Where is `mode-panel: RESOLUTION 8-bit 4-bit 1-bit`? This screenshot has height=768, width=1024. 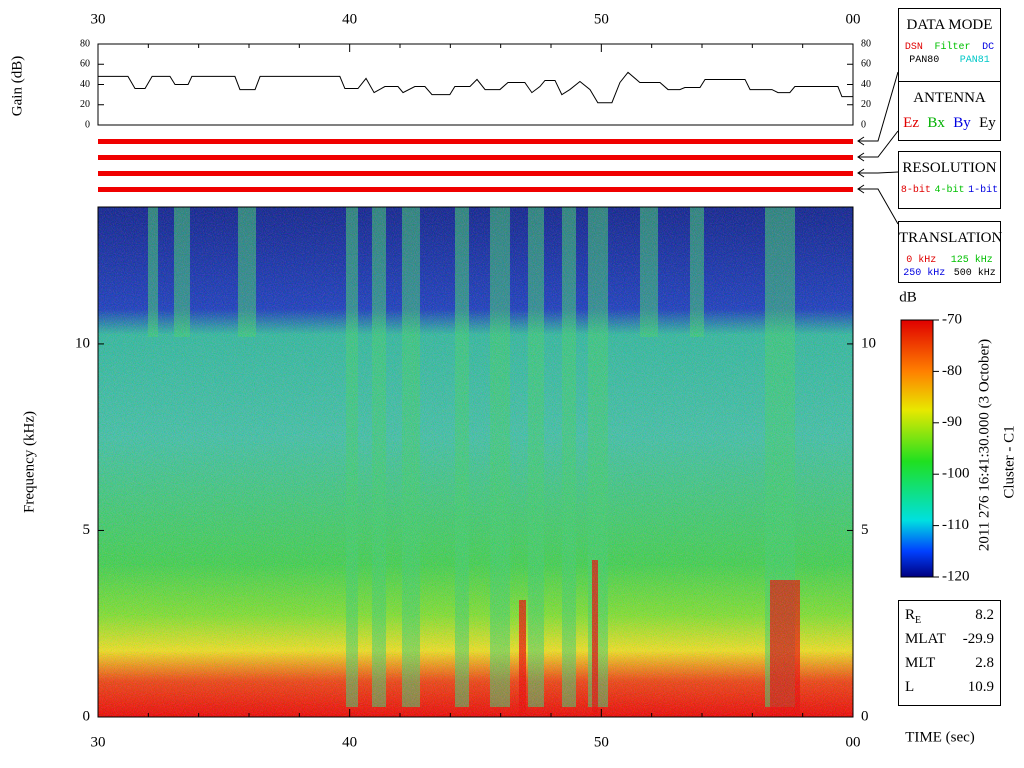 mode-panel: RESOLUTION 8-bit 4-bit 1-bit is located at coordinates (949, 180).